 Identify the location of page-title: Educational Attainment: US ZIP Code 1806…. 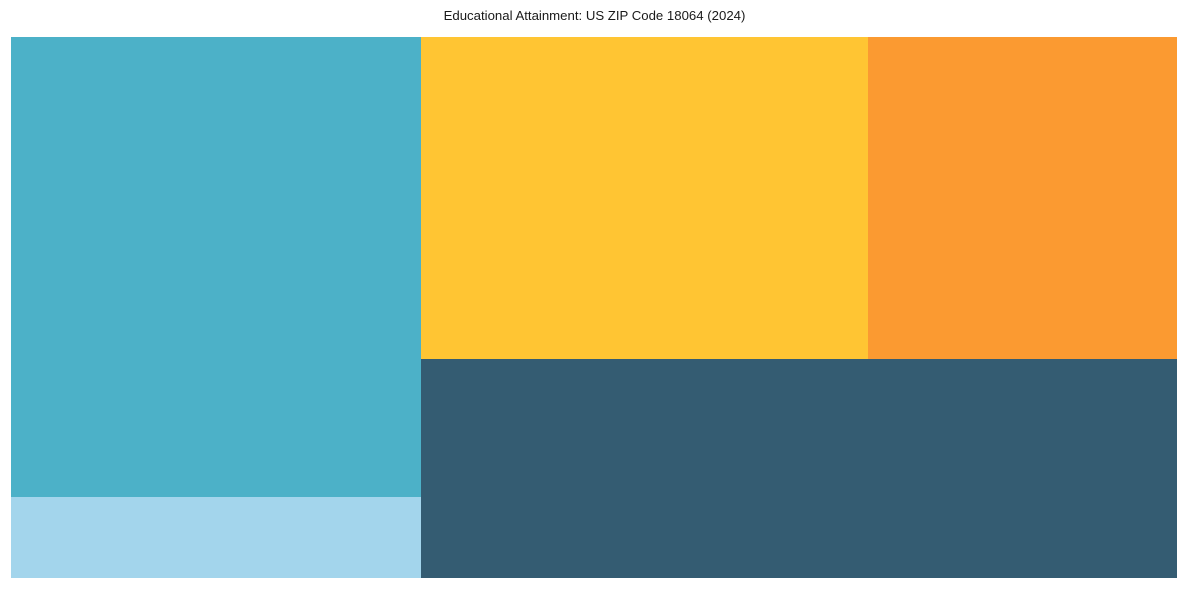
(594, 15).